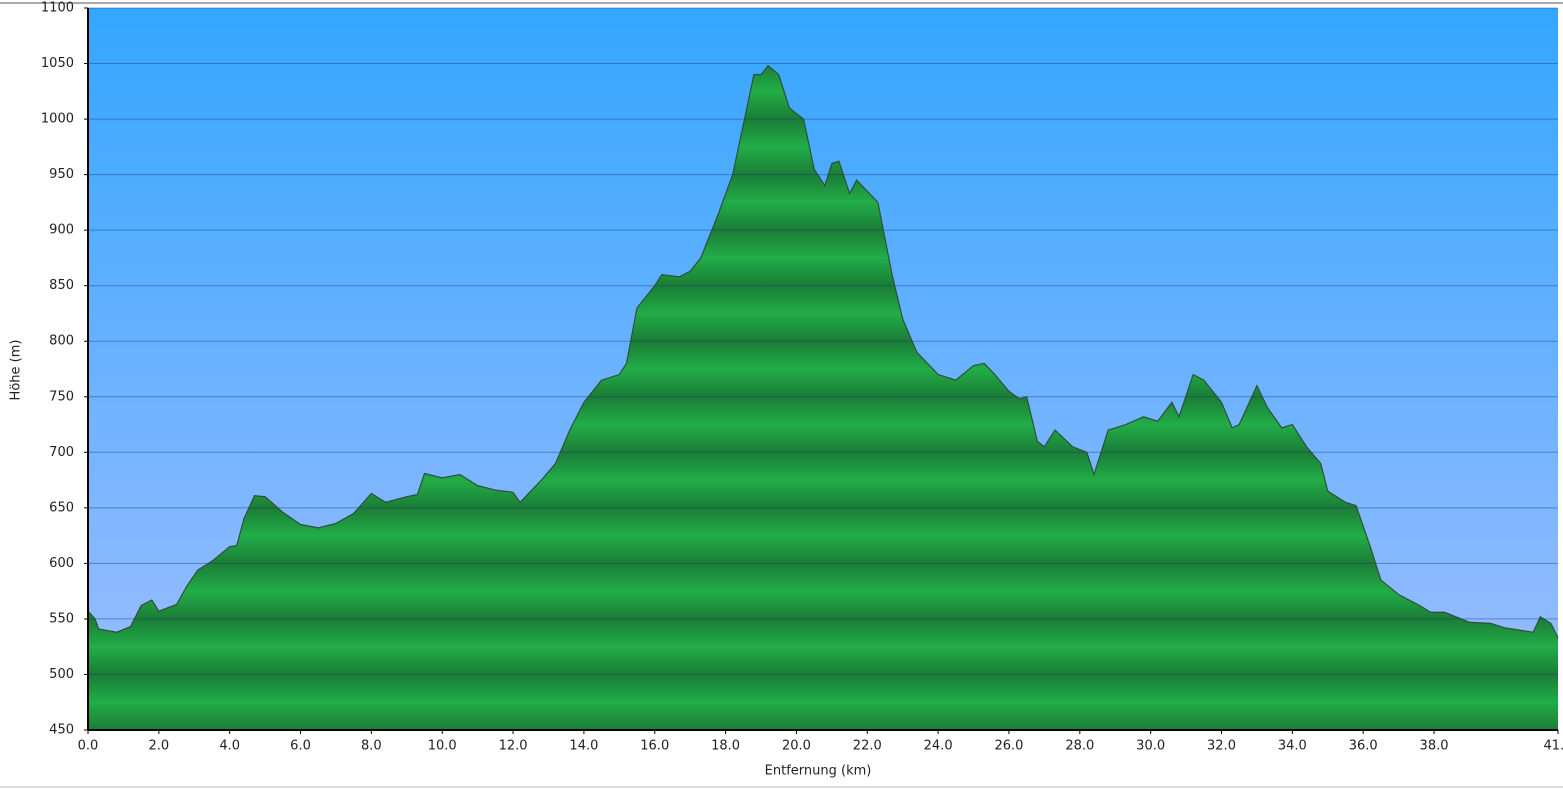 The height and width of the screenshot is (789, 1563). Describe the element at coordinates (1221, 746) in the screenshot. I see `x-tick-label: 32.0` at that location.